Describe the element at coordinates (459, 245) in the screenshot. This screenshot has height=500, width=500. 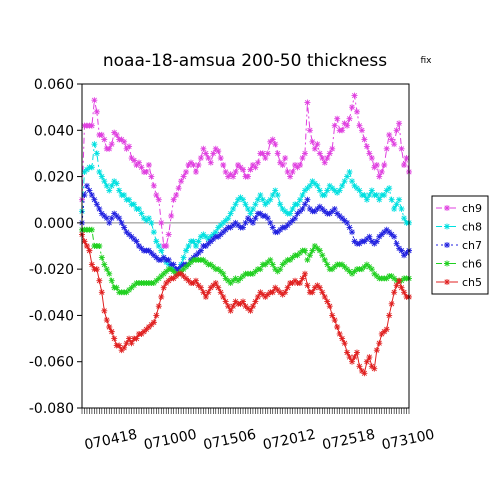
I see `legend-entry-ch7: ch7` at that location.